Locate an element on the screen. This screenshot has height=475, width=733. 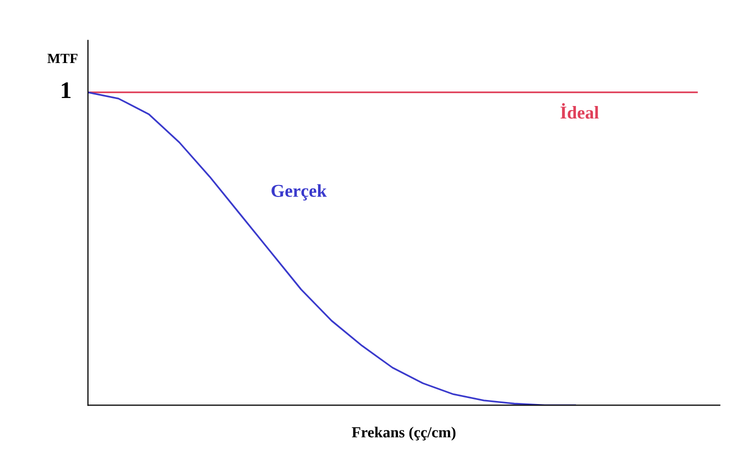
series-label: İdeal is located at coordinates (579, 111).